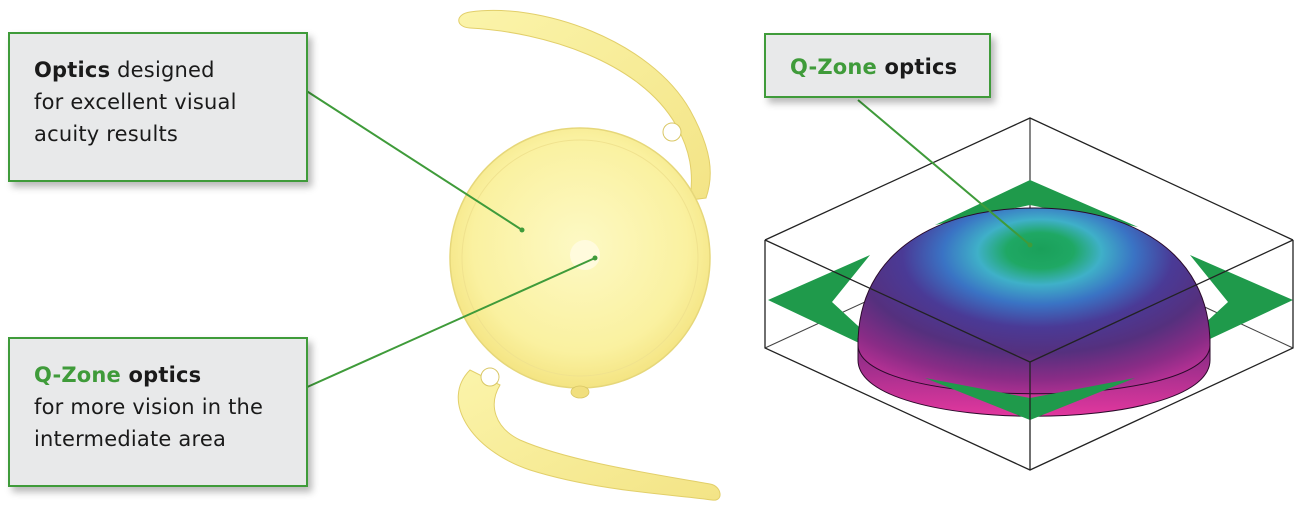  Describe the element at coordinates (917, 67) in the screenshot. I see `qzone-right-bold-label: optics` at that location.